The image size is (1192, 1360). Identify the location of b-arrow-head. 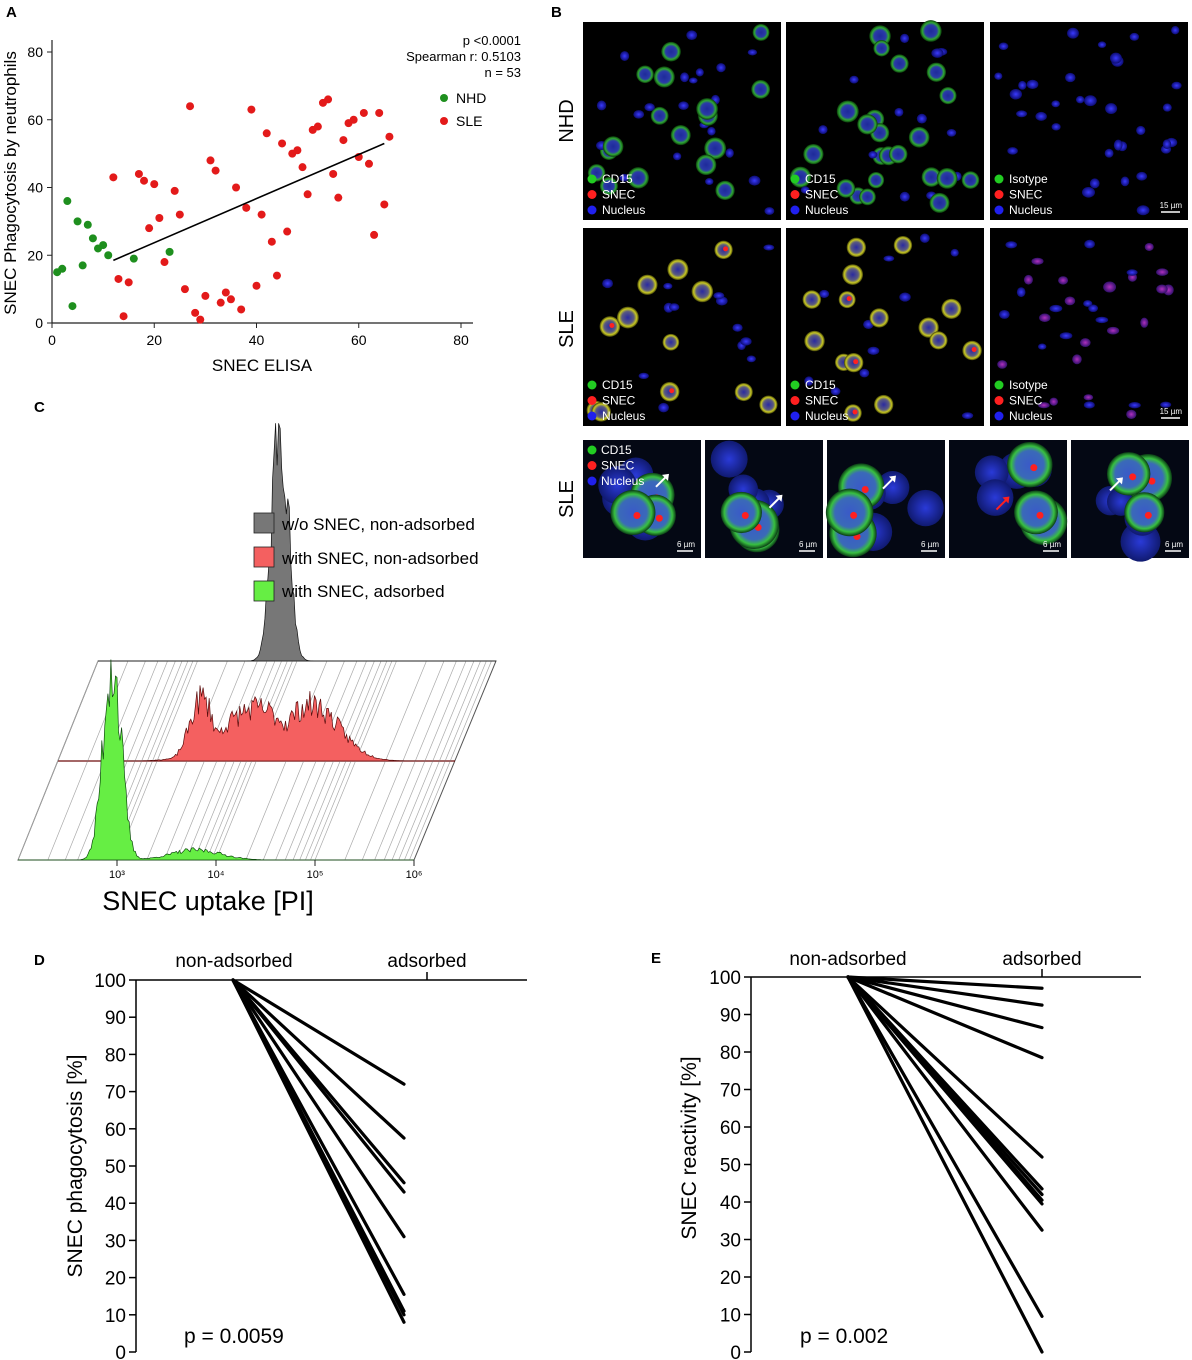
(892, 479).